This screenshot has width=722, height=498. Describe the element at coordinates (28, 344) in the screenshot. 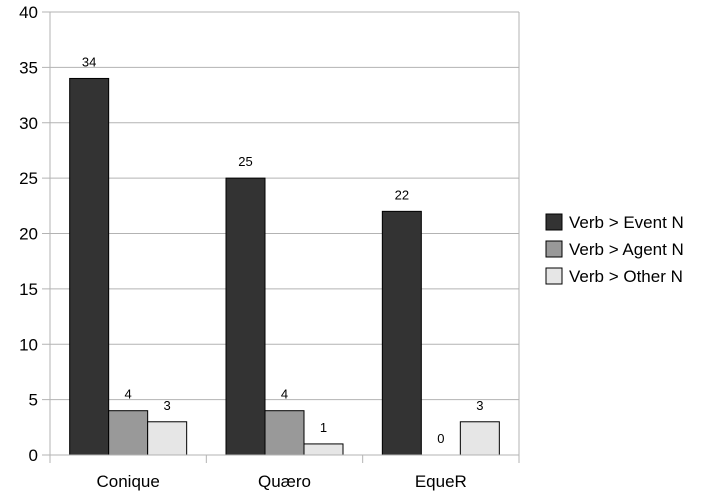

I see `y-tick-label: 10` at that location.